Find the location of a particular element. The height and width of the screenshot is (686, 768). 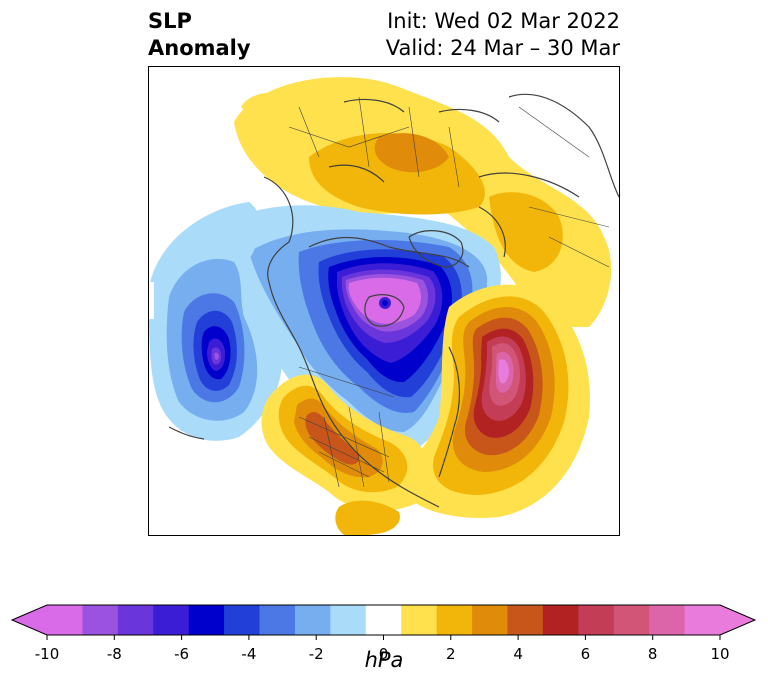

colorbar-tick-labels: -10 -8 -6 -4 -2 0 2 4 6 8 10 is located at coordinates (382, 649).